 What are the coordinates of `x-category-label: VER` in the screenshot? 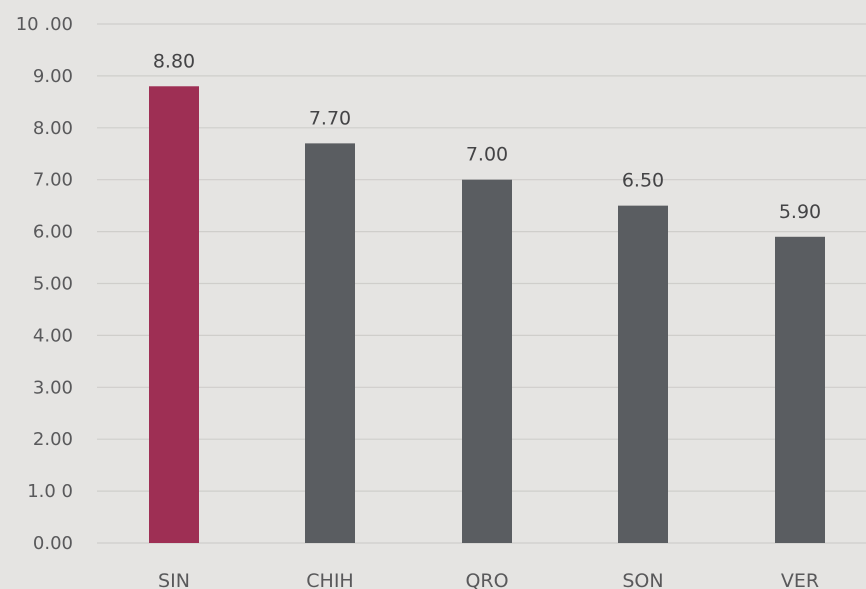 It's located at (800, 579).